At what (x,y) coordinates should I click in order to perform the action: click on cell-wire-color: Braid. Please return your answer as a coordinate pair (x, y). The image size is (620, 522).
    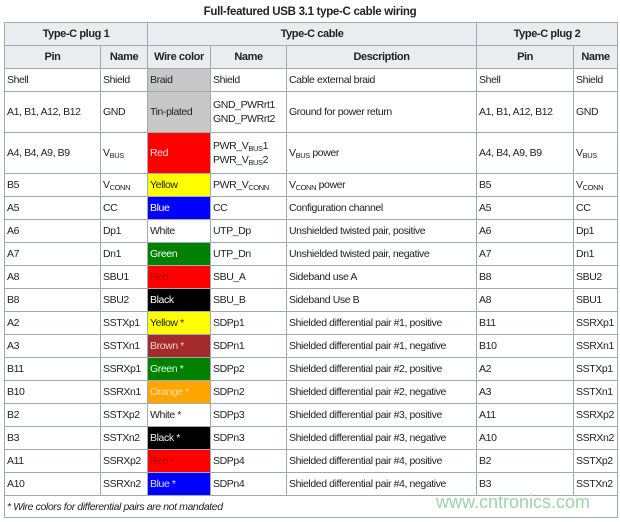
    Looking at the image, I should click on (179, 80).